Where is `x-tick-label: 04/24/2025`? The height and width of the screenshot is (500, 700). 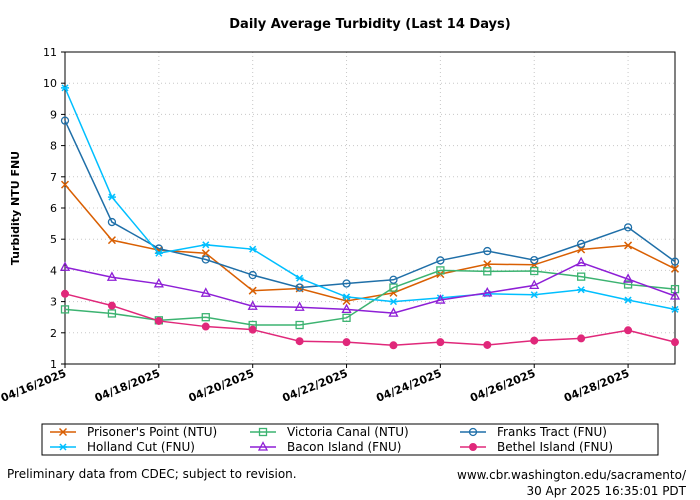 x-tick-label: 04/24/2025 is located at coordinates (408, 386).